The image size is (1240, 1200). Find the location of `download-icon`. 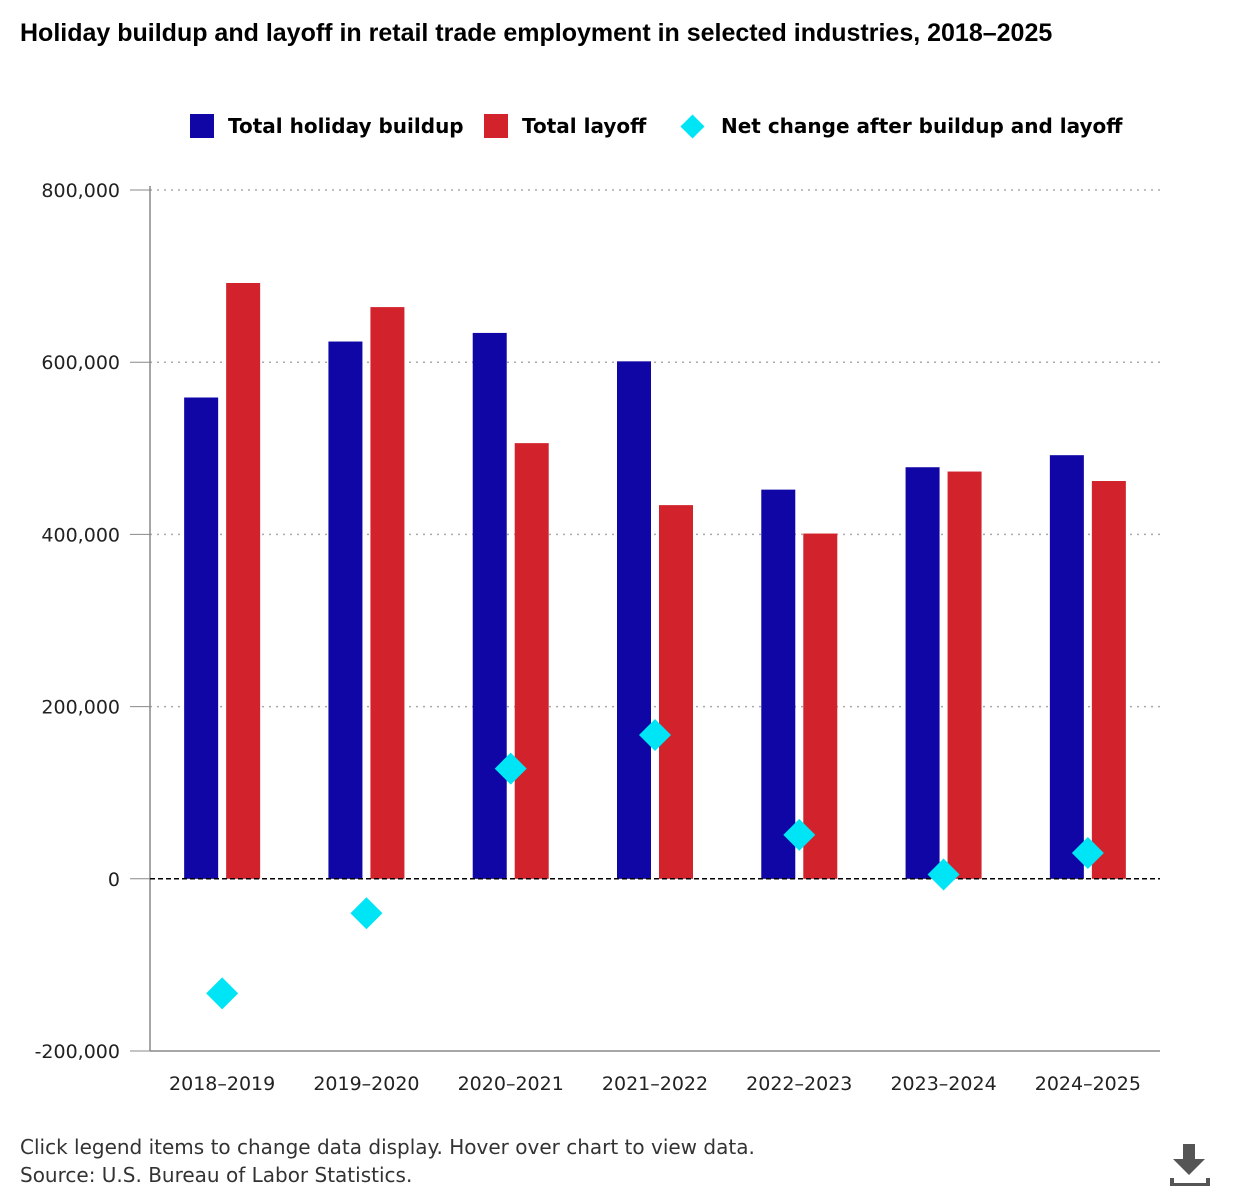

download-icon is located at coordinates (1190, 1165).